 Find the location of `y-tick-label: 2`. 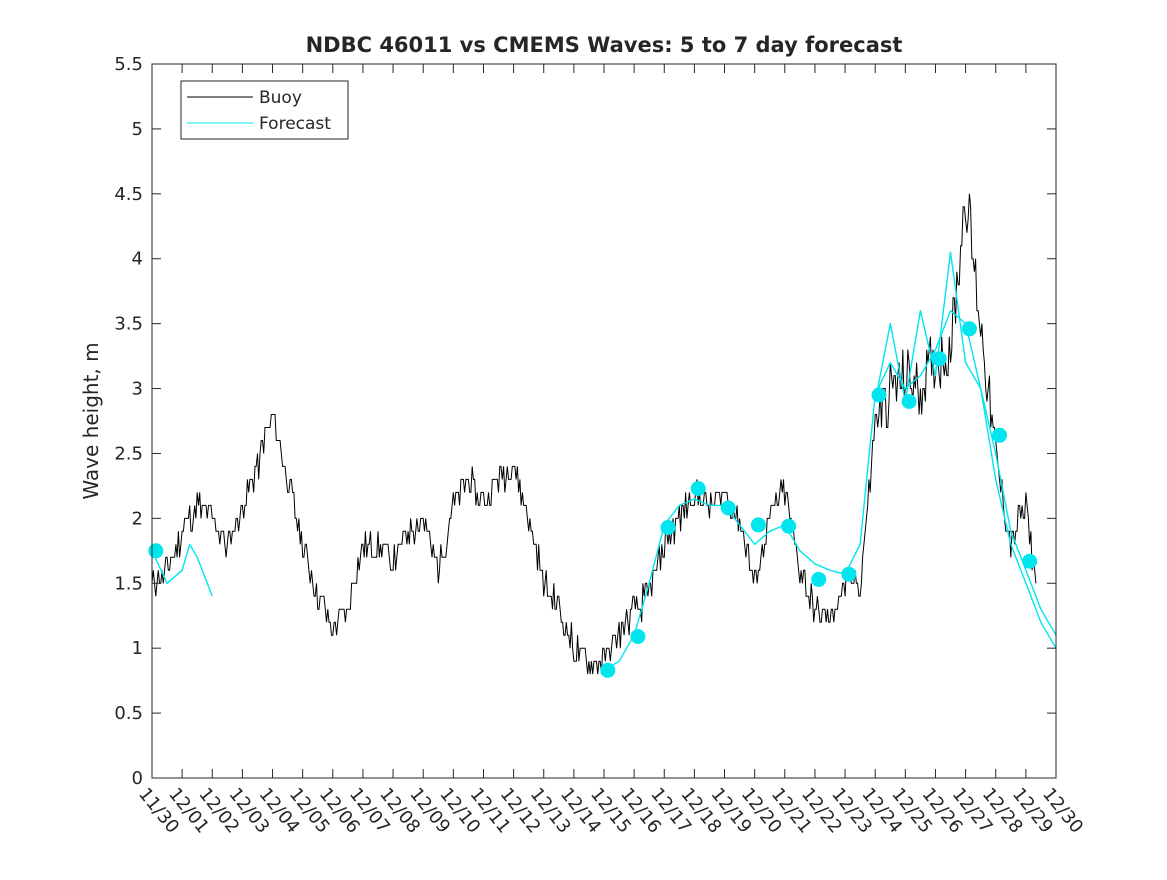

y-tick-label: 2 is located at coordinates (137, 518).